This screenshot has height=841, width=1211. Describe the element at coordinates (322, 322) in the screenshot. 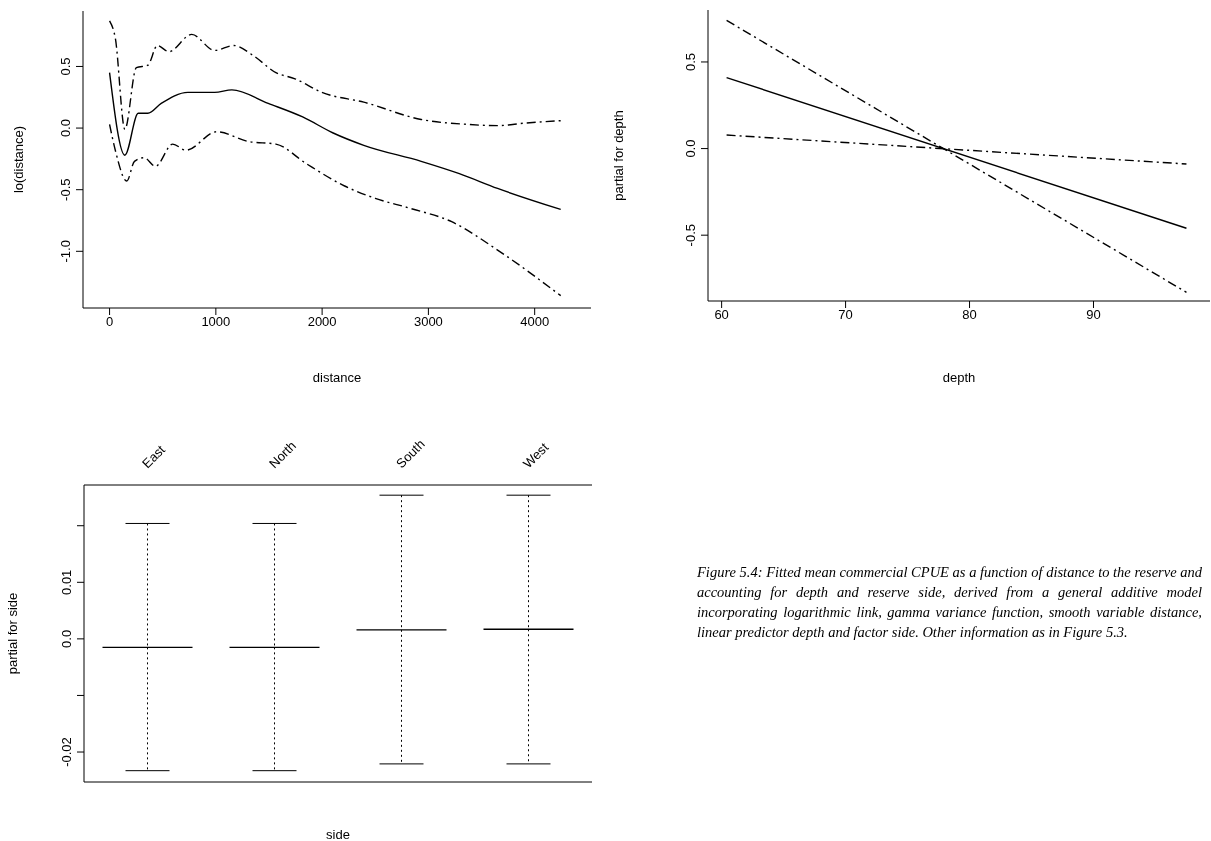

I see `x-tick-label: 2000` at that location.